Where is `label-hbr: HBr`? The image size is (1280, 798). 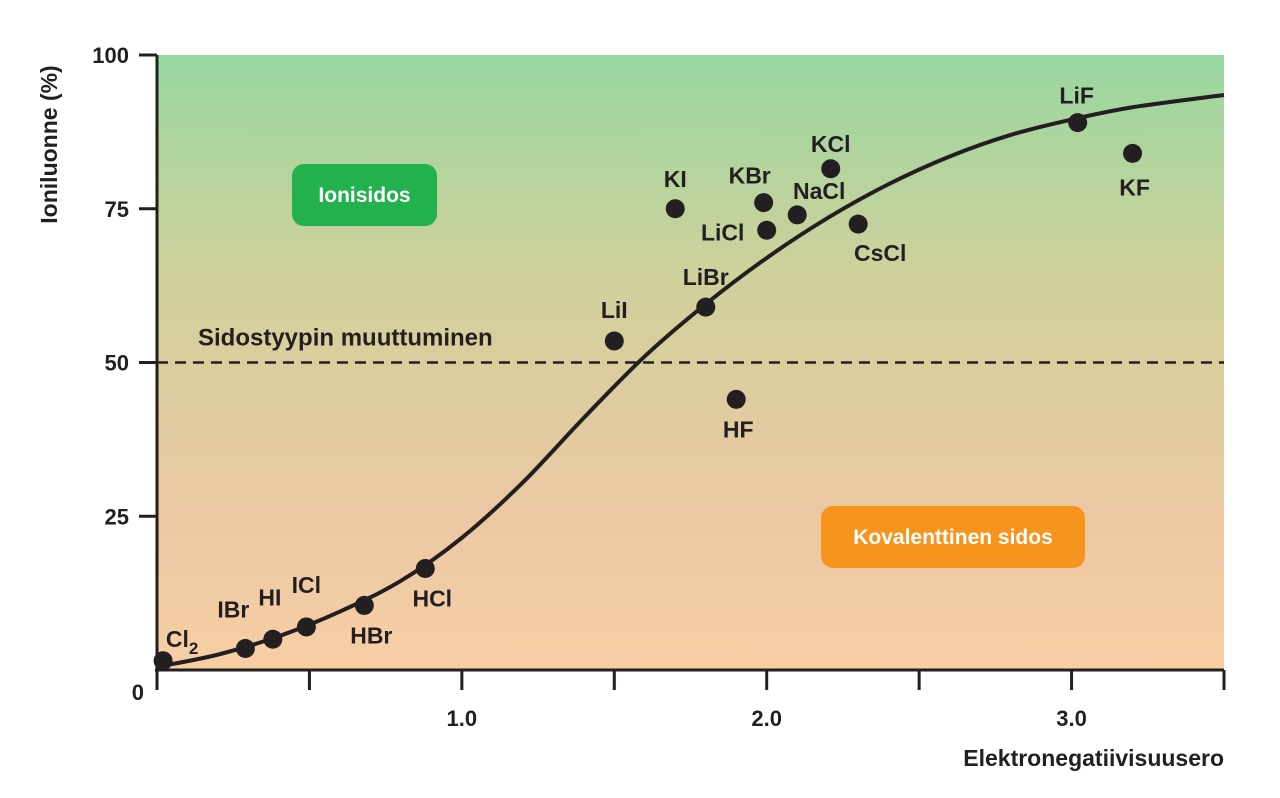
label-hbr: HBr is located at coordinates (371, 635).